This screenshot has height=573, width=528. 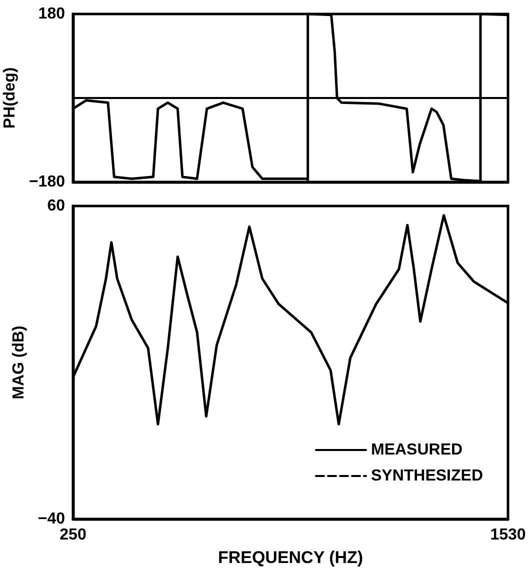 What do you see at coordinates (416, 450) in the screenshot?
I see `legend-label: MEASURED` at bounding box center [416, 450].